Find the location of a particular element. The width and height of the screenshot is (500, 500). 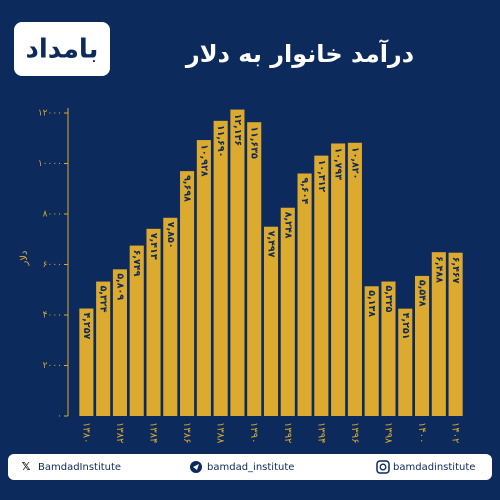

value-label: ۷,۸۵۰ is located at coordinates (170, 235).